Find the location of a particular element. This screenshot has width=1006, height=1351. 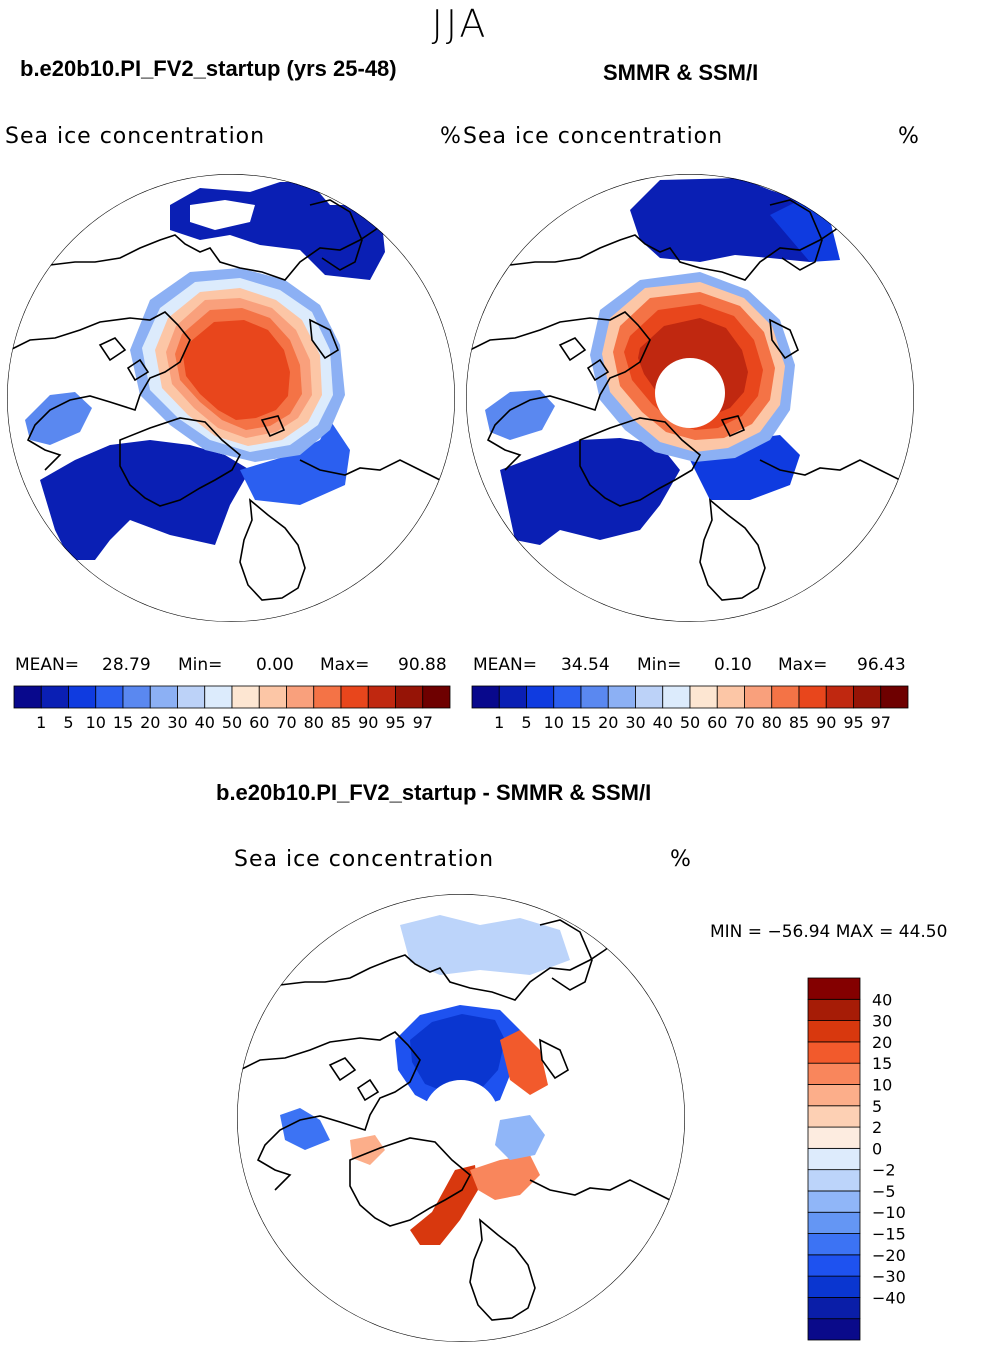

diff-barents-minus is located at coordinates (520, 1137).